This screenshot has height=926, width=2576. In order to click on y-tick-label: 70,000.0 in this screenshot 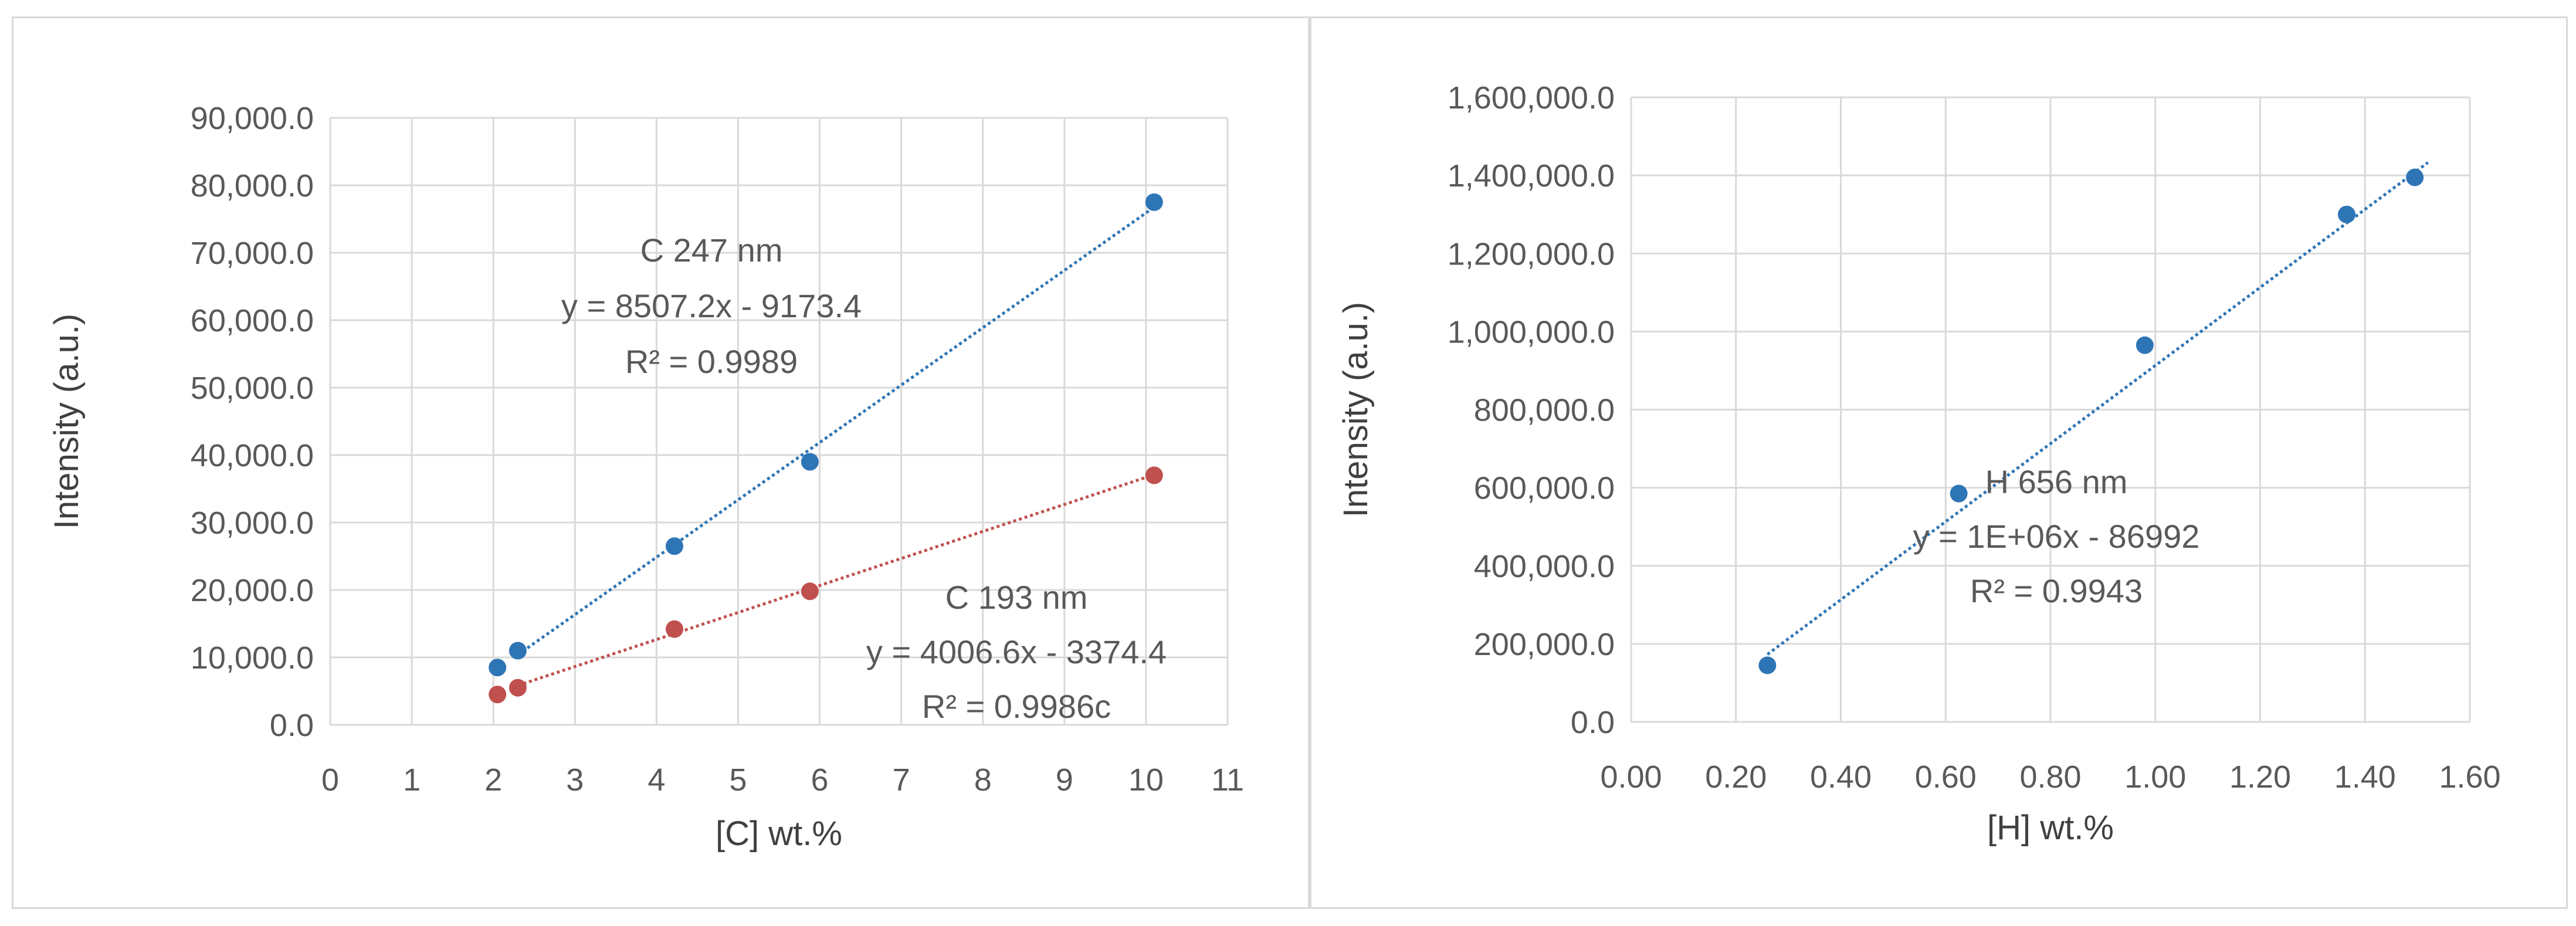, I will do `click(253, 253)`.